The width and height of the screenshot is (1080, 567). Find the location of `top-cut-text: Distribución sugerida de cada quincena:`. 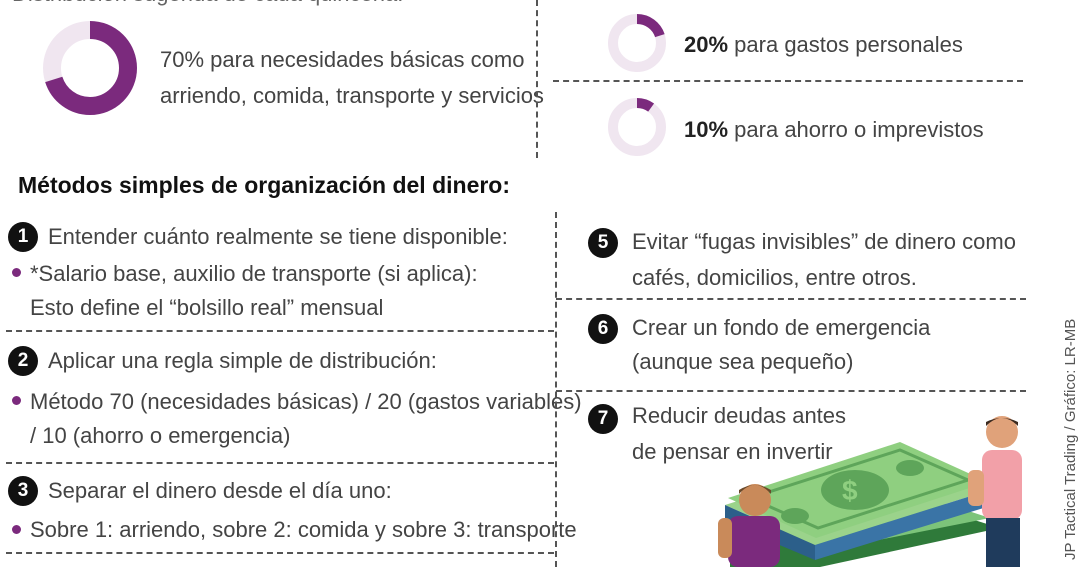

top-cut-text: Distribución sugerida de cada quincena: is located at coordinates (207, 5).